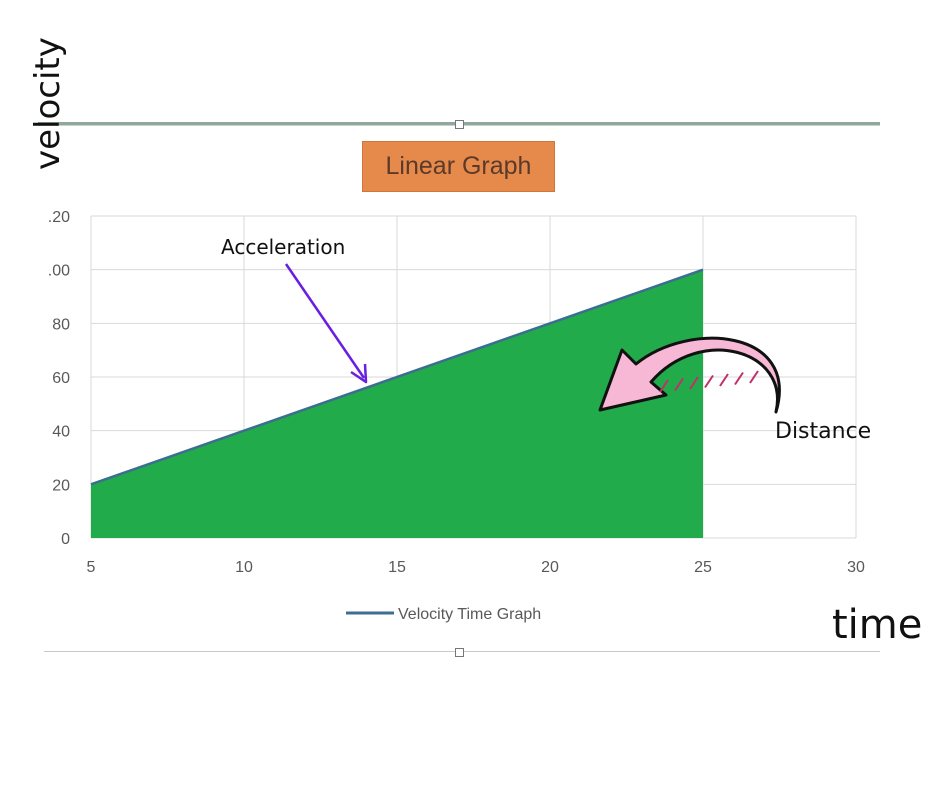 The height and width of the screenshot is (788, 940). What do you see at coordinates (459, 124) in the screenshot?
I see `resize-handle-top` at bounding box center [459, 124].